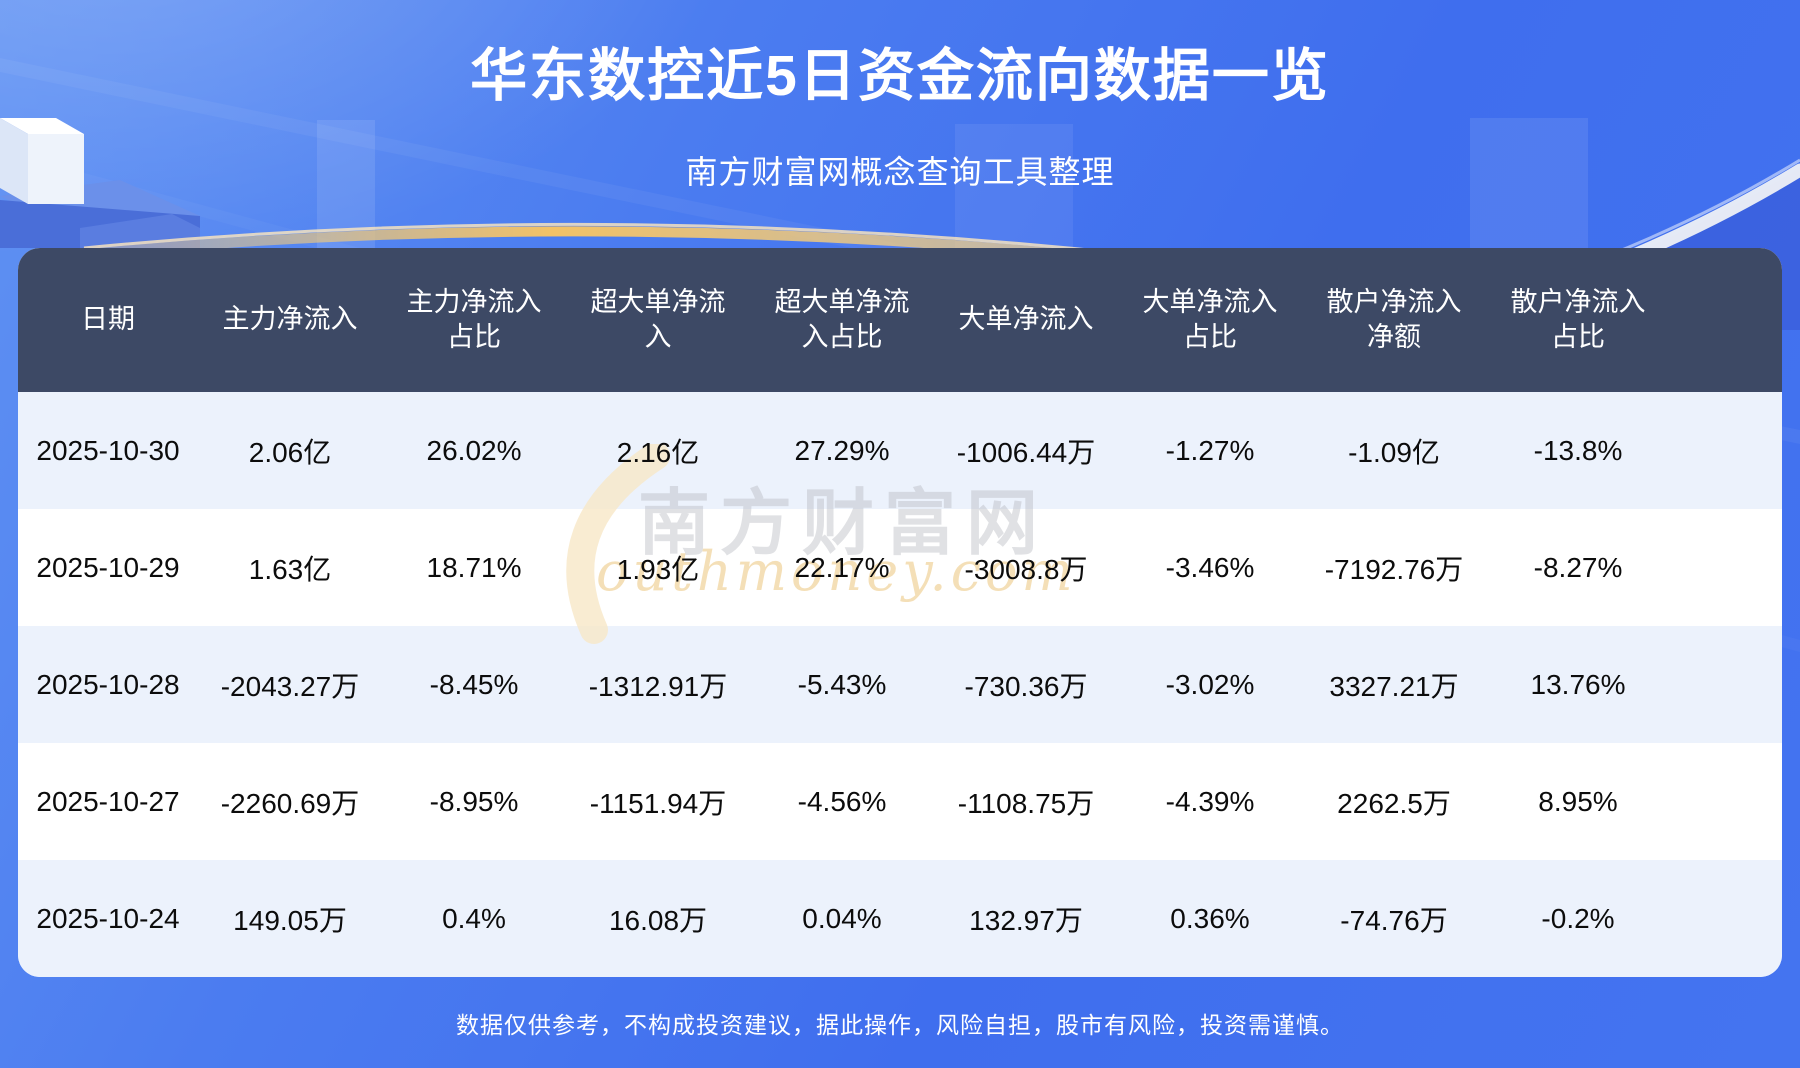 This screenshot has height=1068, width=1800. Describe the element at coordinates (1394, 569) in the screenshot. I see `table-cell: -7192.76万` at that location.